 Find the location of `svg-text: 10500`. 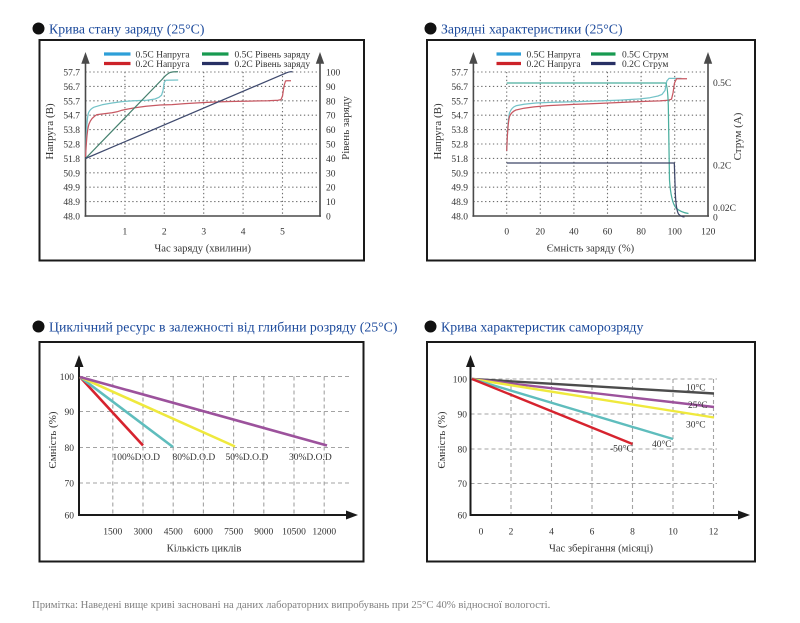

svg-text: 10500 is located at coordinates (294, 533).